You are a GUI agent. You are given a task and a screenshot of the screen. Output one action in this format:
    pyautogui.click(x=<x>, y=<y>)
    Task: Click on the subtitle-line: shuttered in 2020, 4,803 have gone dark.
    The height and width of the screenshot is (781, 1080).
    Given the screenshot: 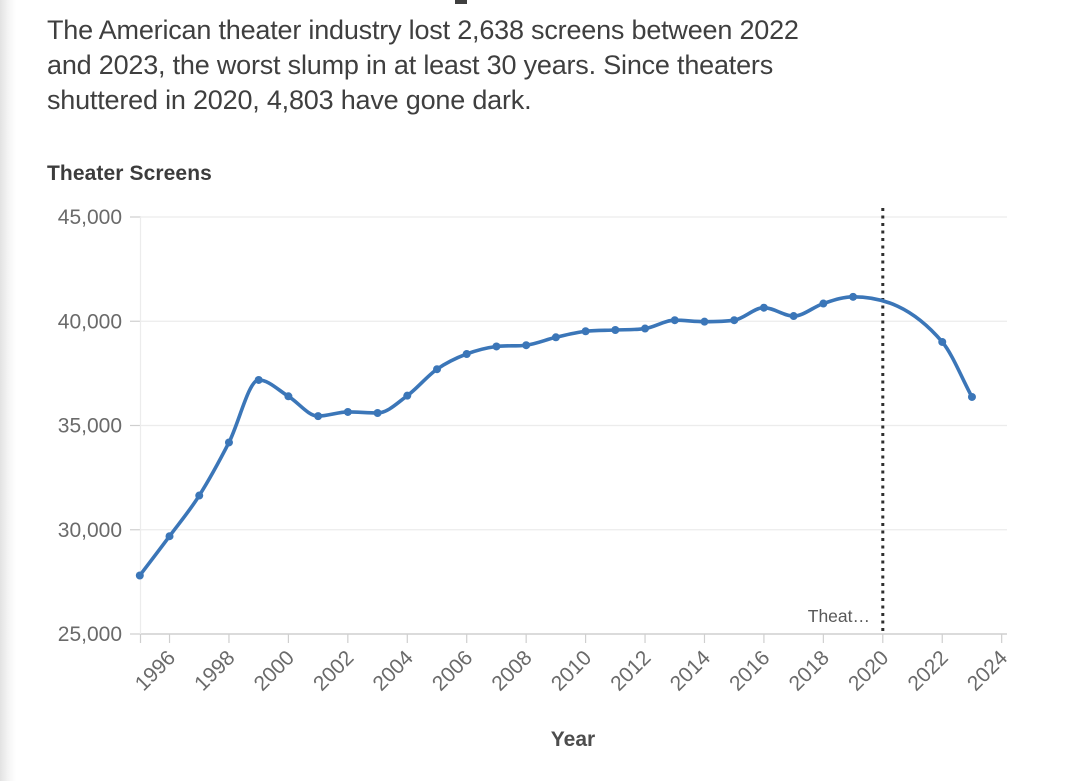 What is the action you would take?
    pyautogui.click(x=289, y=100)
    